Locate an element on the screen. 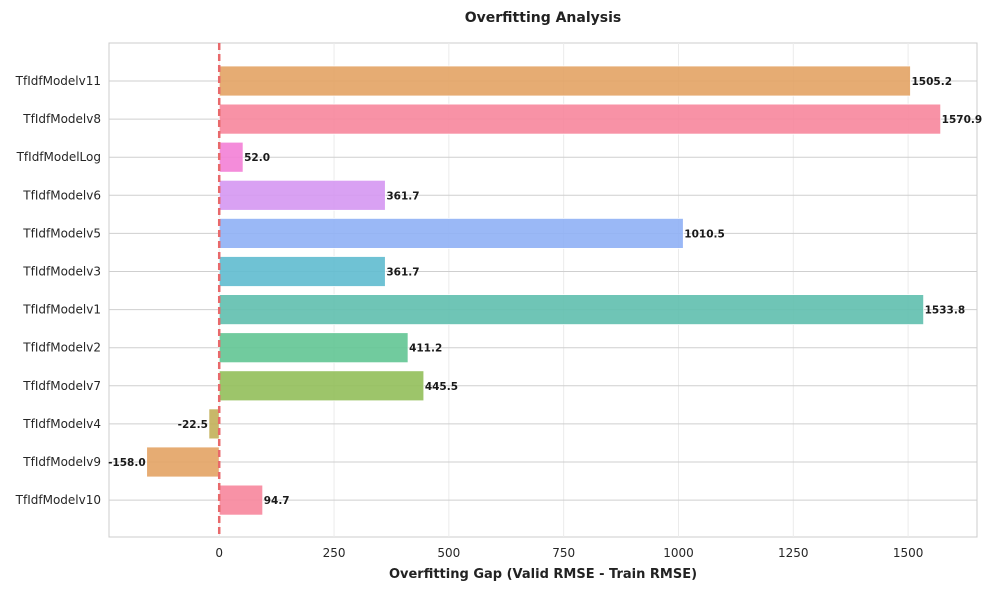 Image resolution: width=987 pixels, height=590 pixels. x-tick-label: 750 is located at coordinates (563, 553).